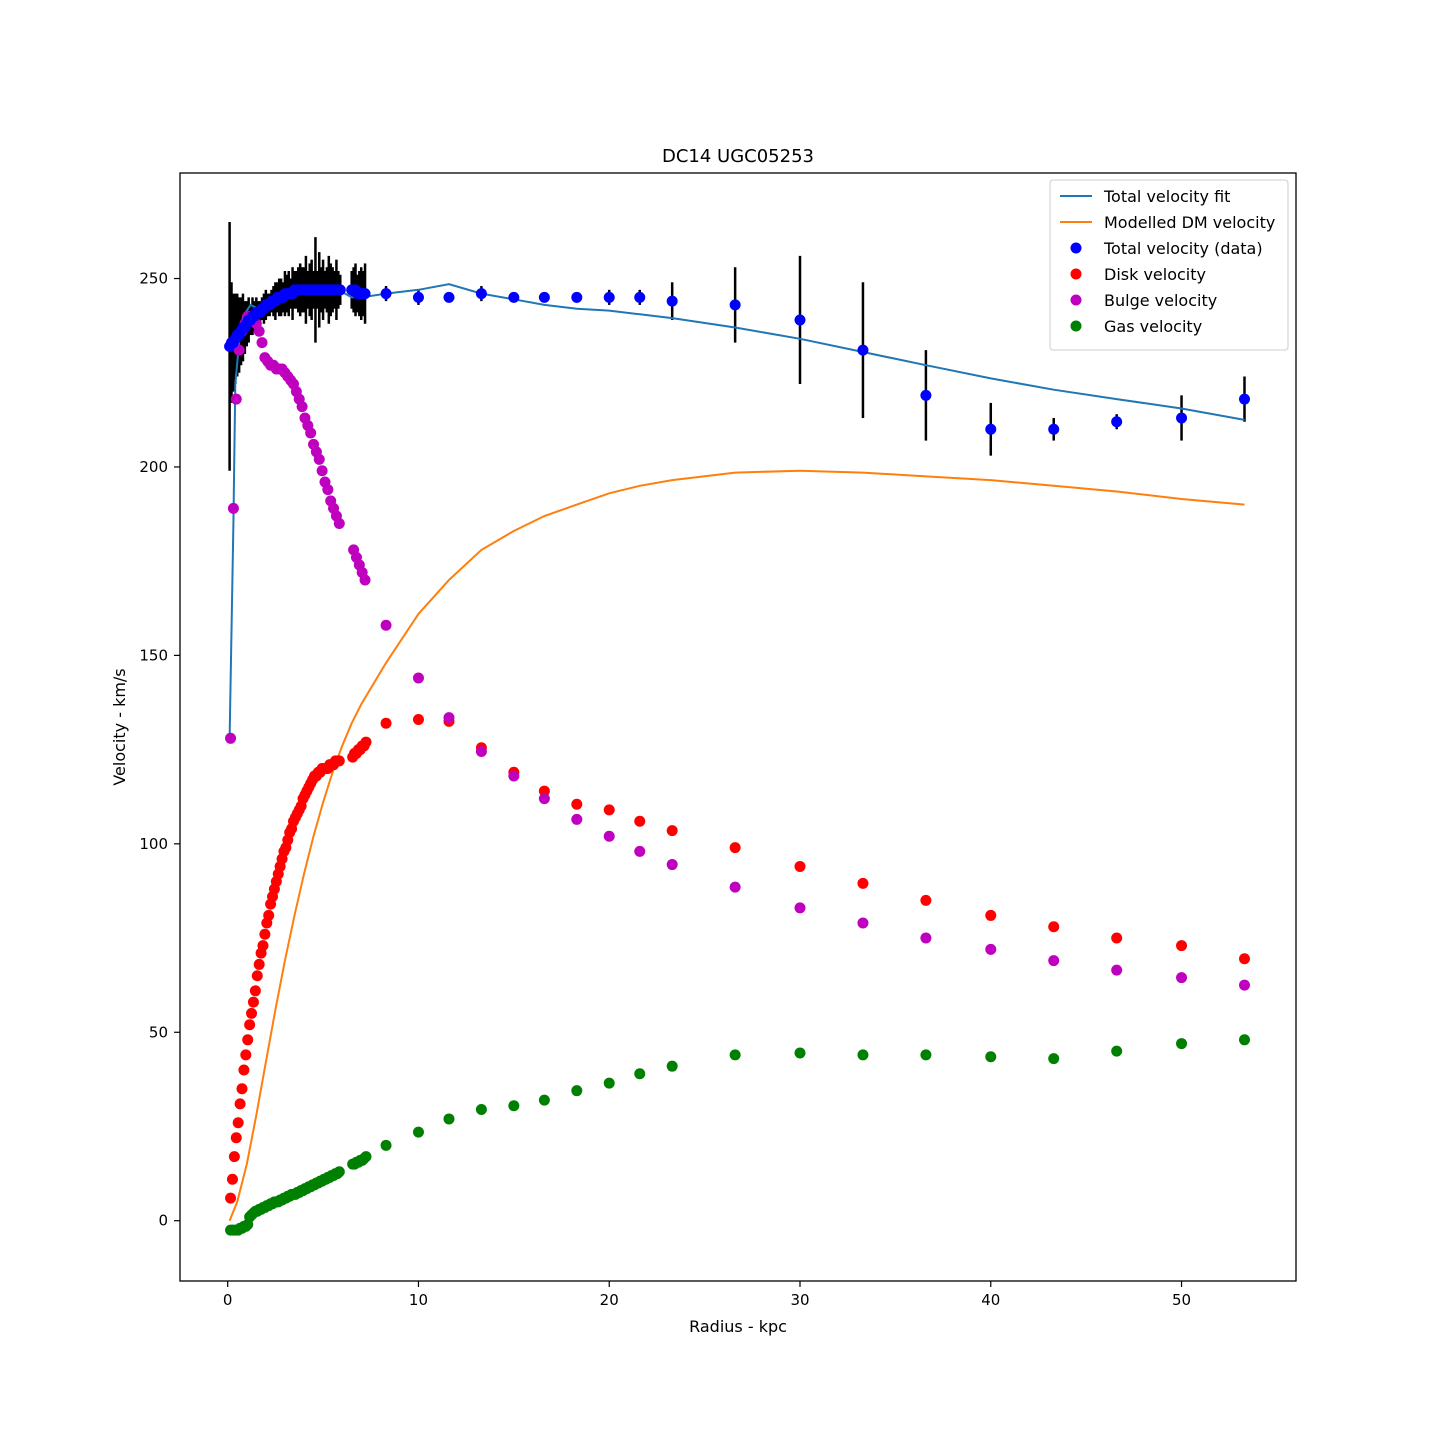 The height and width of the screenshot is (1440, 1440). What do you see at coordinates (228, 1300) in the screenshot?
I see `x-tick-label: 0` at bounding box center [228, 1300].